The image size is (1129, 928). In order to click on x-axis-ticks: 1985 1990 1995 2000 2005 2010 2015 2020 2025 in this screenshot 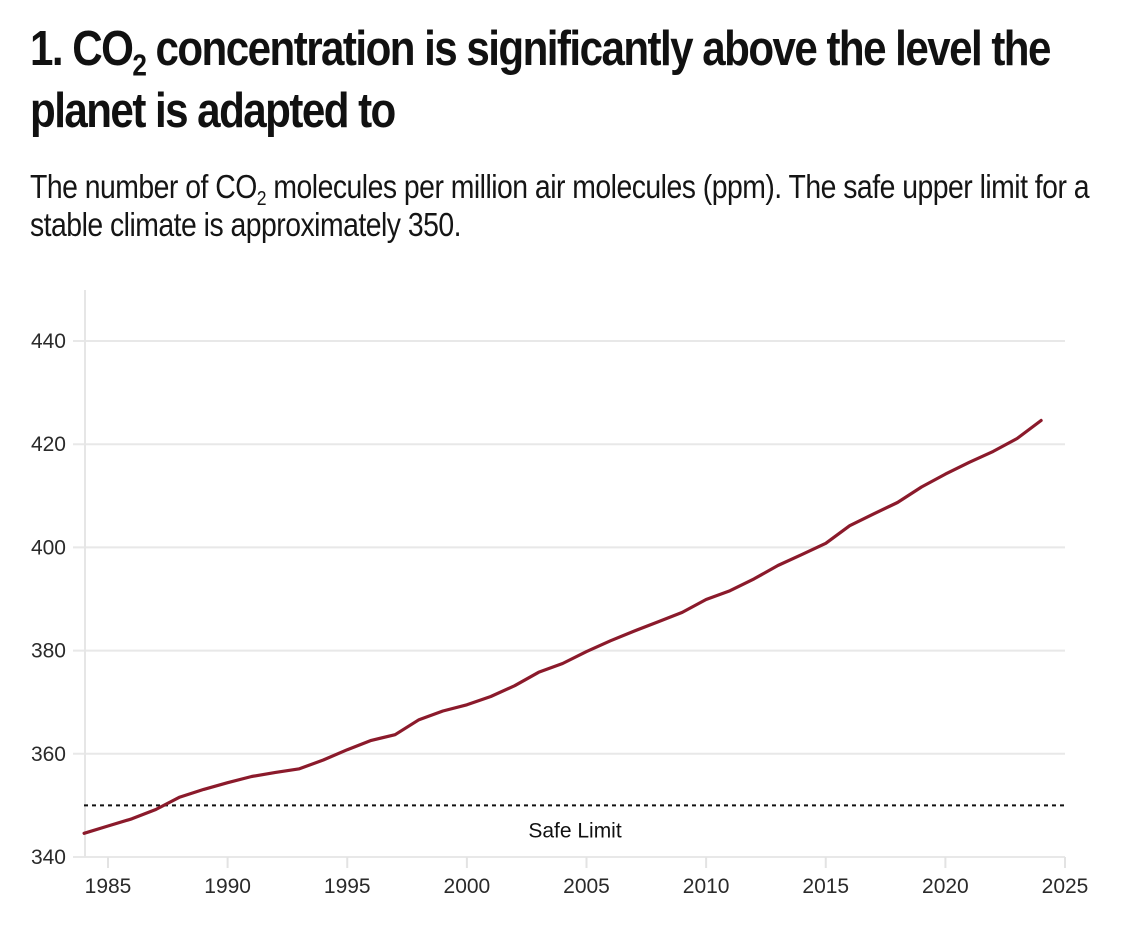, I will do `click(587, 877)`.